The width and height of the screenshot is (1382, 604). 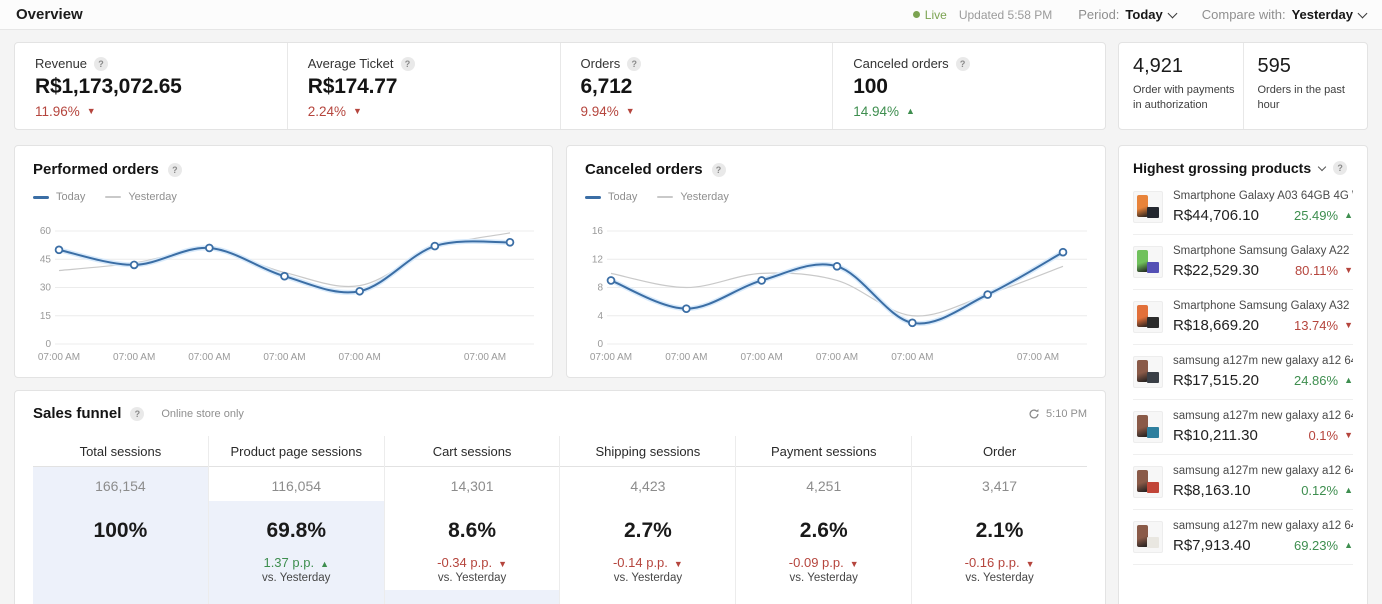 What do you see at coordinates (600, 288) in the screenshot?
I see `svg-text: 8` at bounding box center [600, 288].